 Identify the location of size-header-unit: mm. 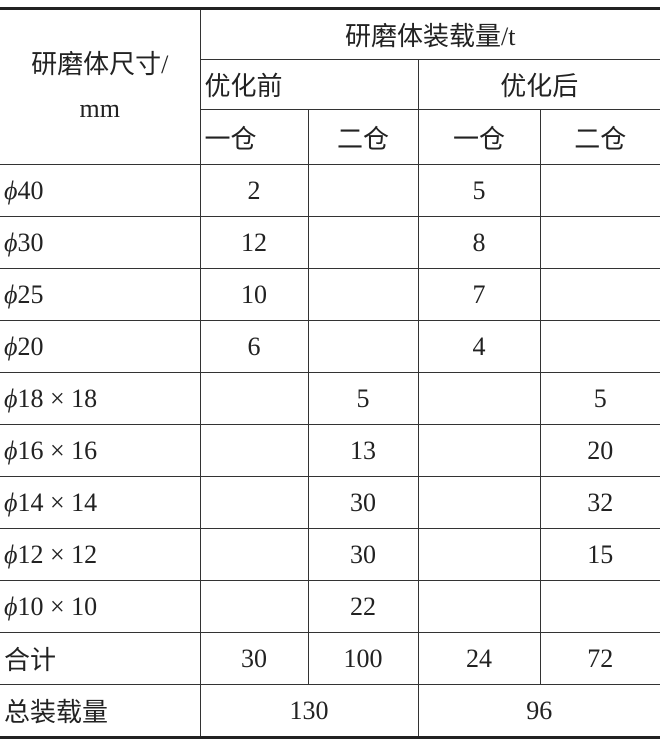
(99, 108).